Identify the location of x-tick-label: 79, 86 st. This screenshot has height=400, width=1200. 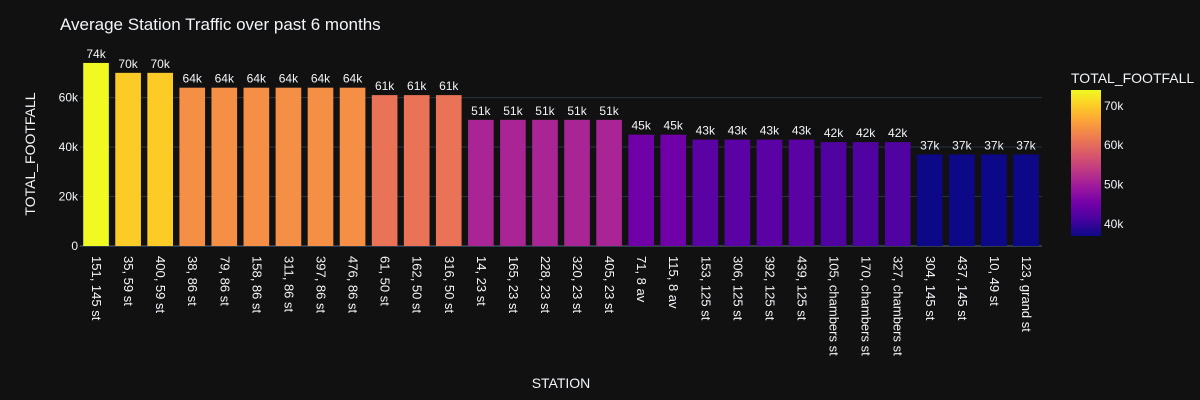
(224, 281).